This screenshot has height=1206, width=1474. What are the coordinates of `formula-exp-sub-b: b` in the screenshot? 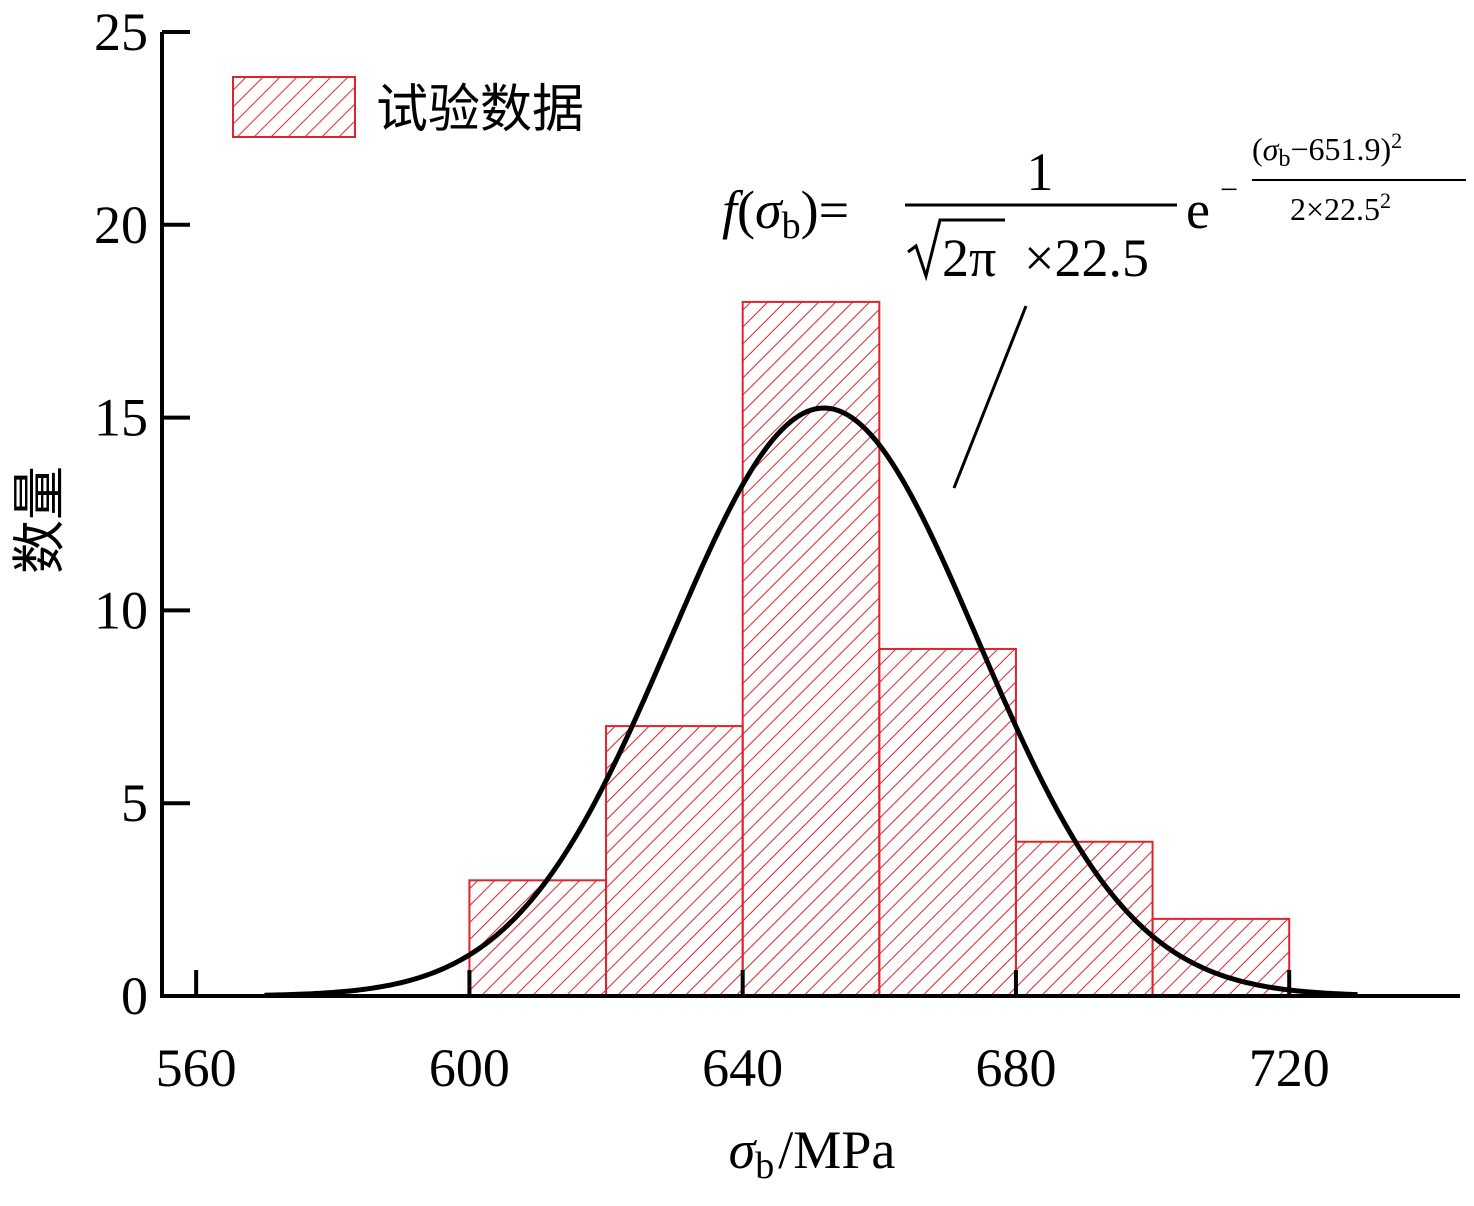 It's located at (1284, 159).